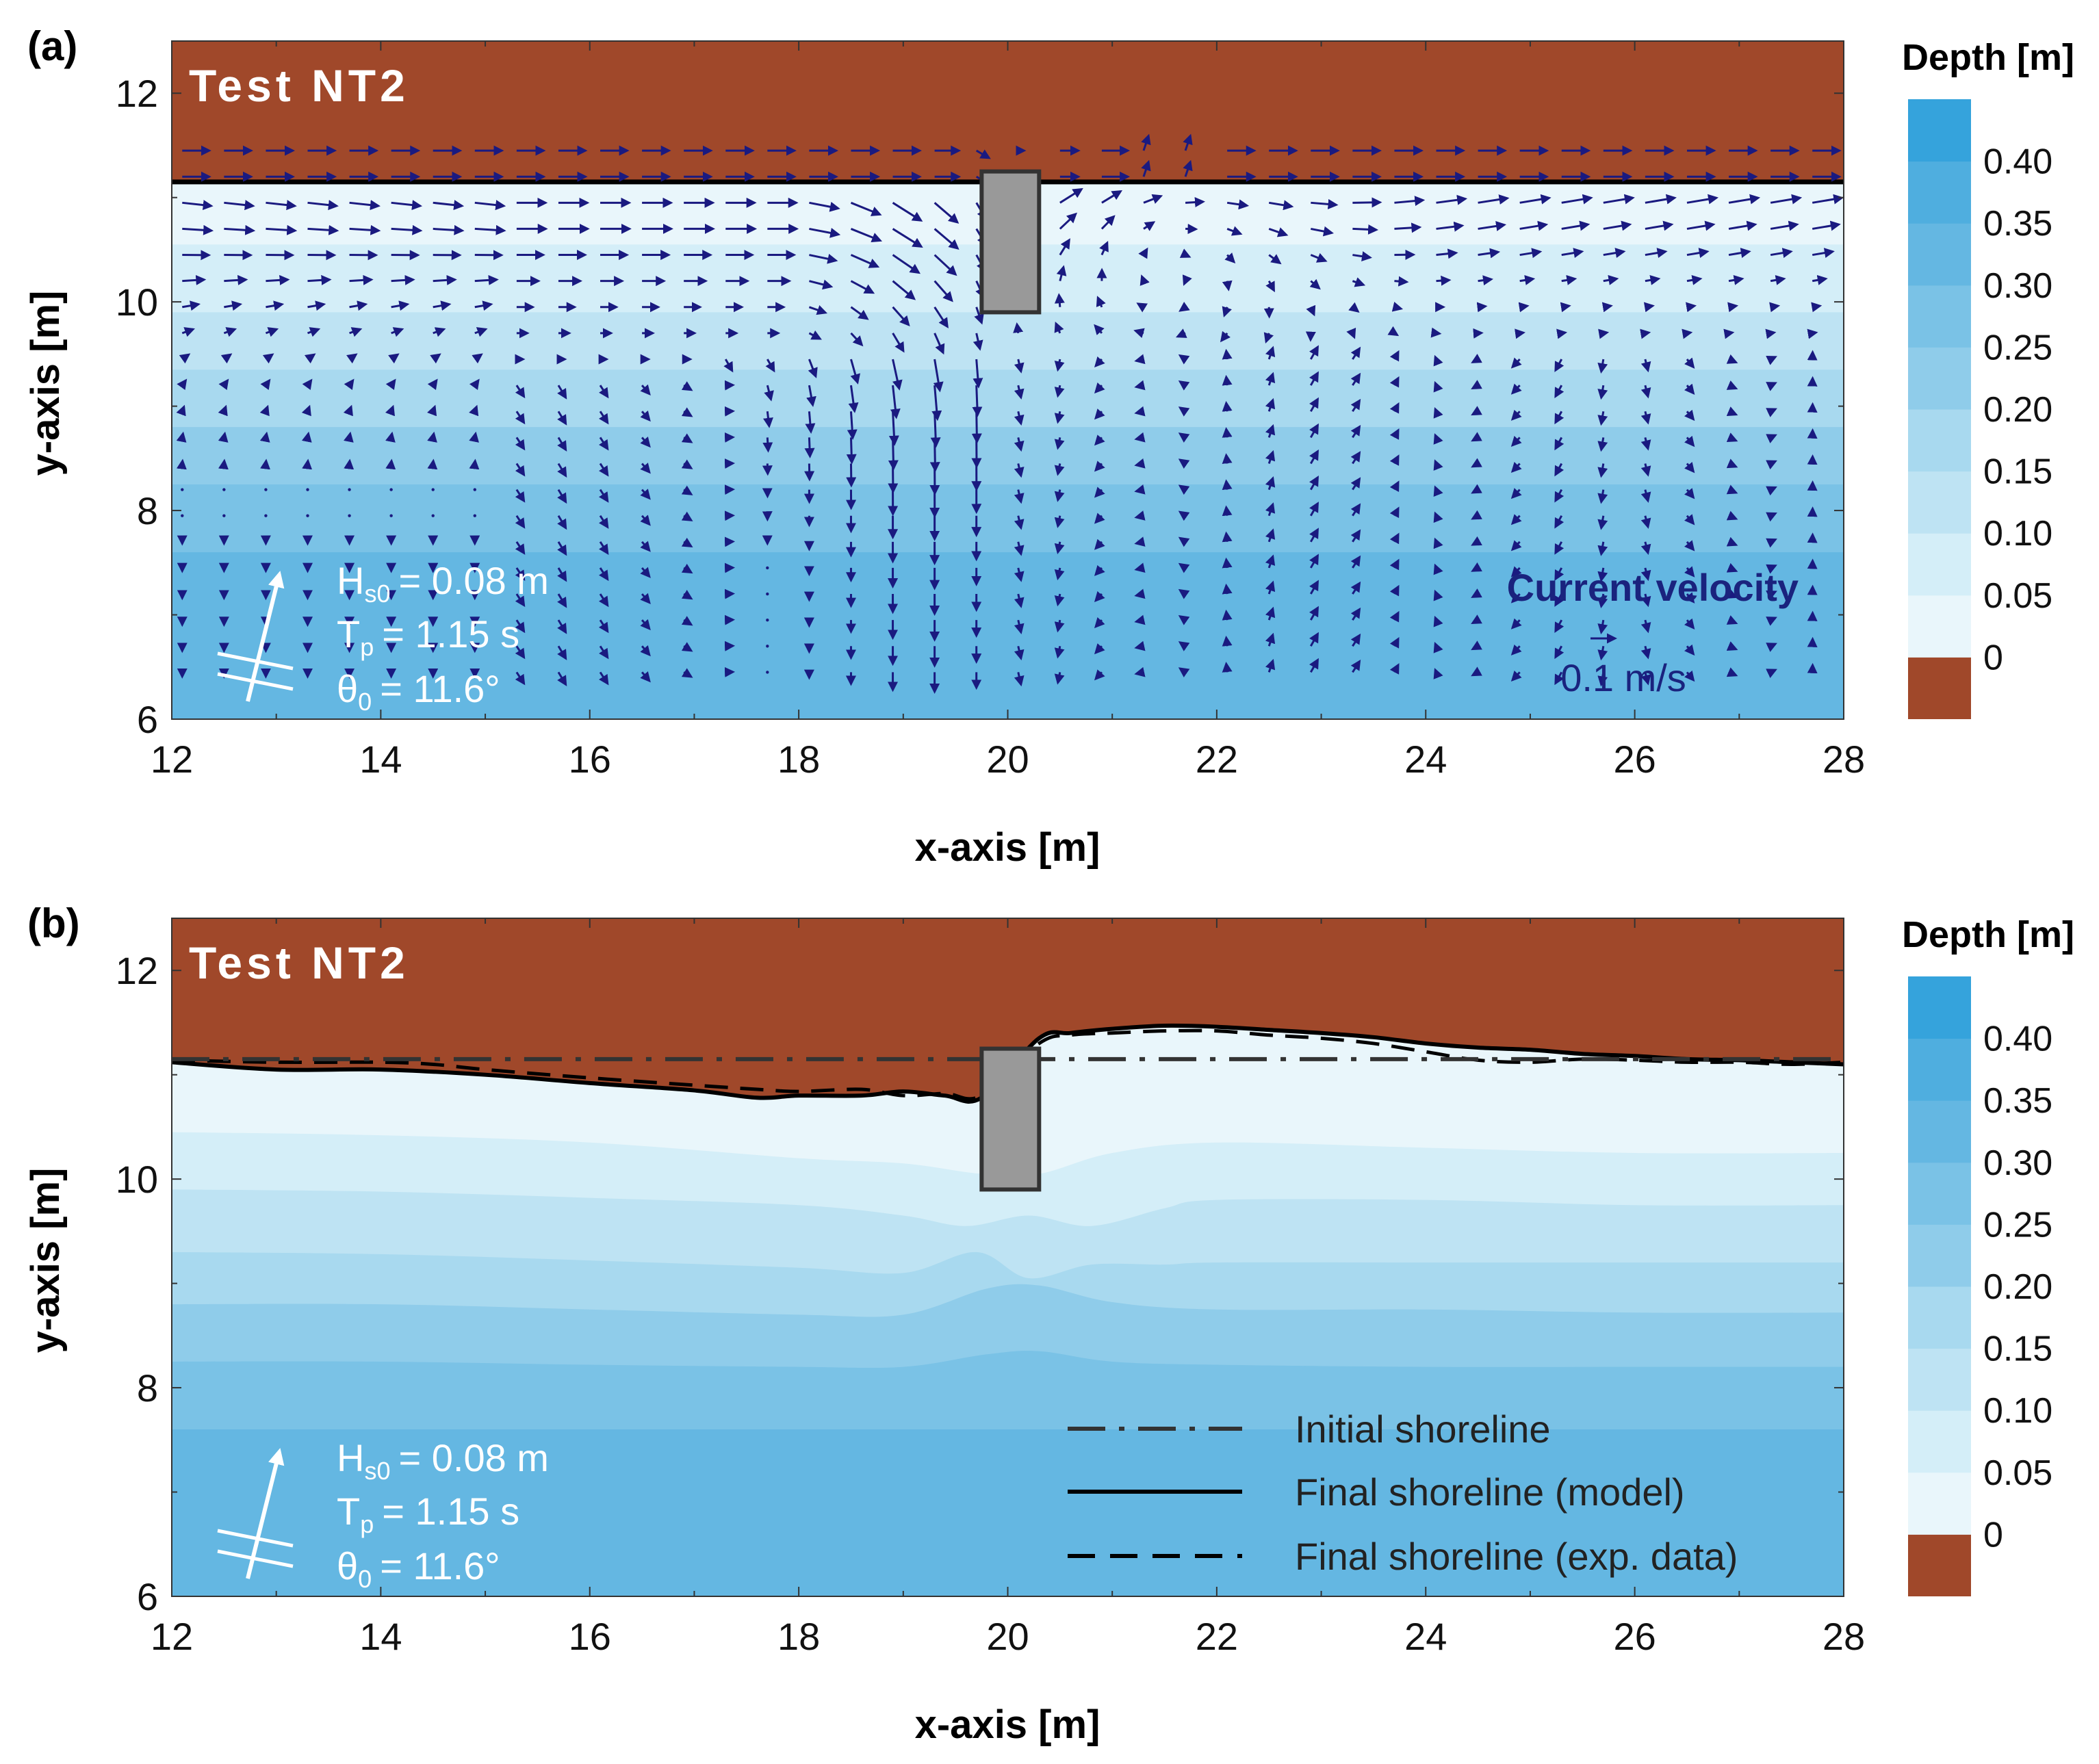 The width and height of the screenshot is (2099, 1764). Describe the element at coordinates (1634, 1636) in the screenshot. I see `x-tick-label: 26` at that location.